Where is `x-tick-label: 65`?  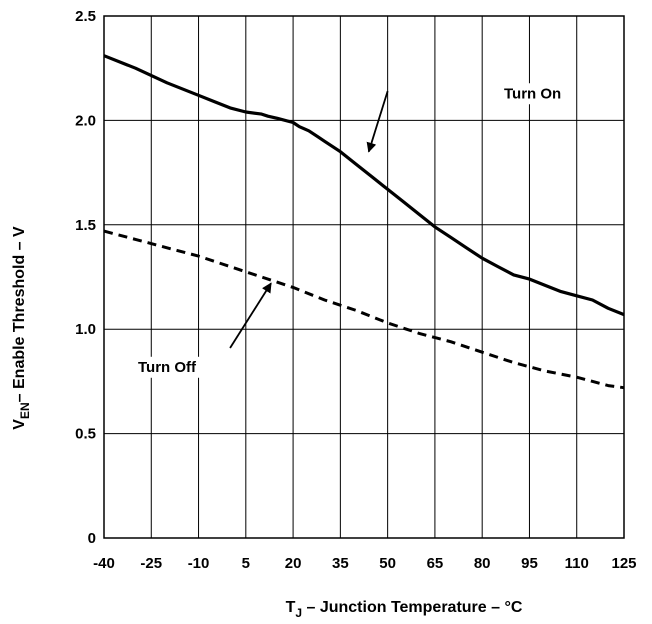 x-tick-label: 65 is located at coordinates (435, 563).